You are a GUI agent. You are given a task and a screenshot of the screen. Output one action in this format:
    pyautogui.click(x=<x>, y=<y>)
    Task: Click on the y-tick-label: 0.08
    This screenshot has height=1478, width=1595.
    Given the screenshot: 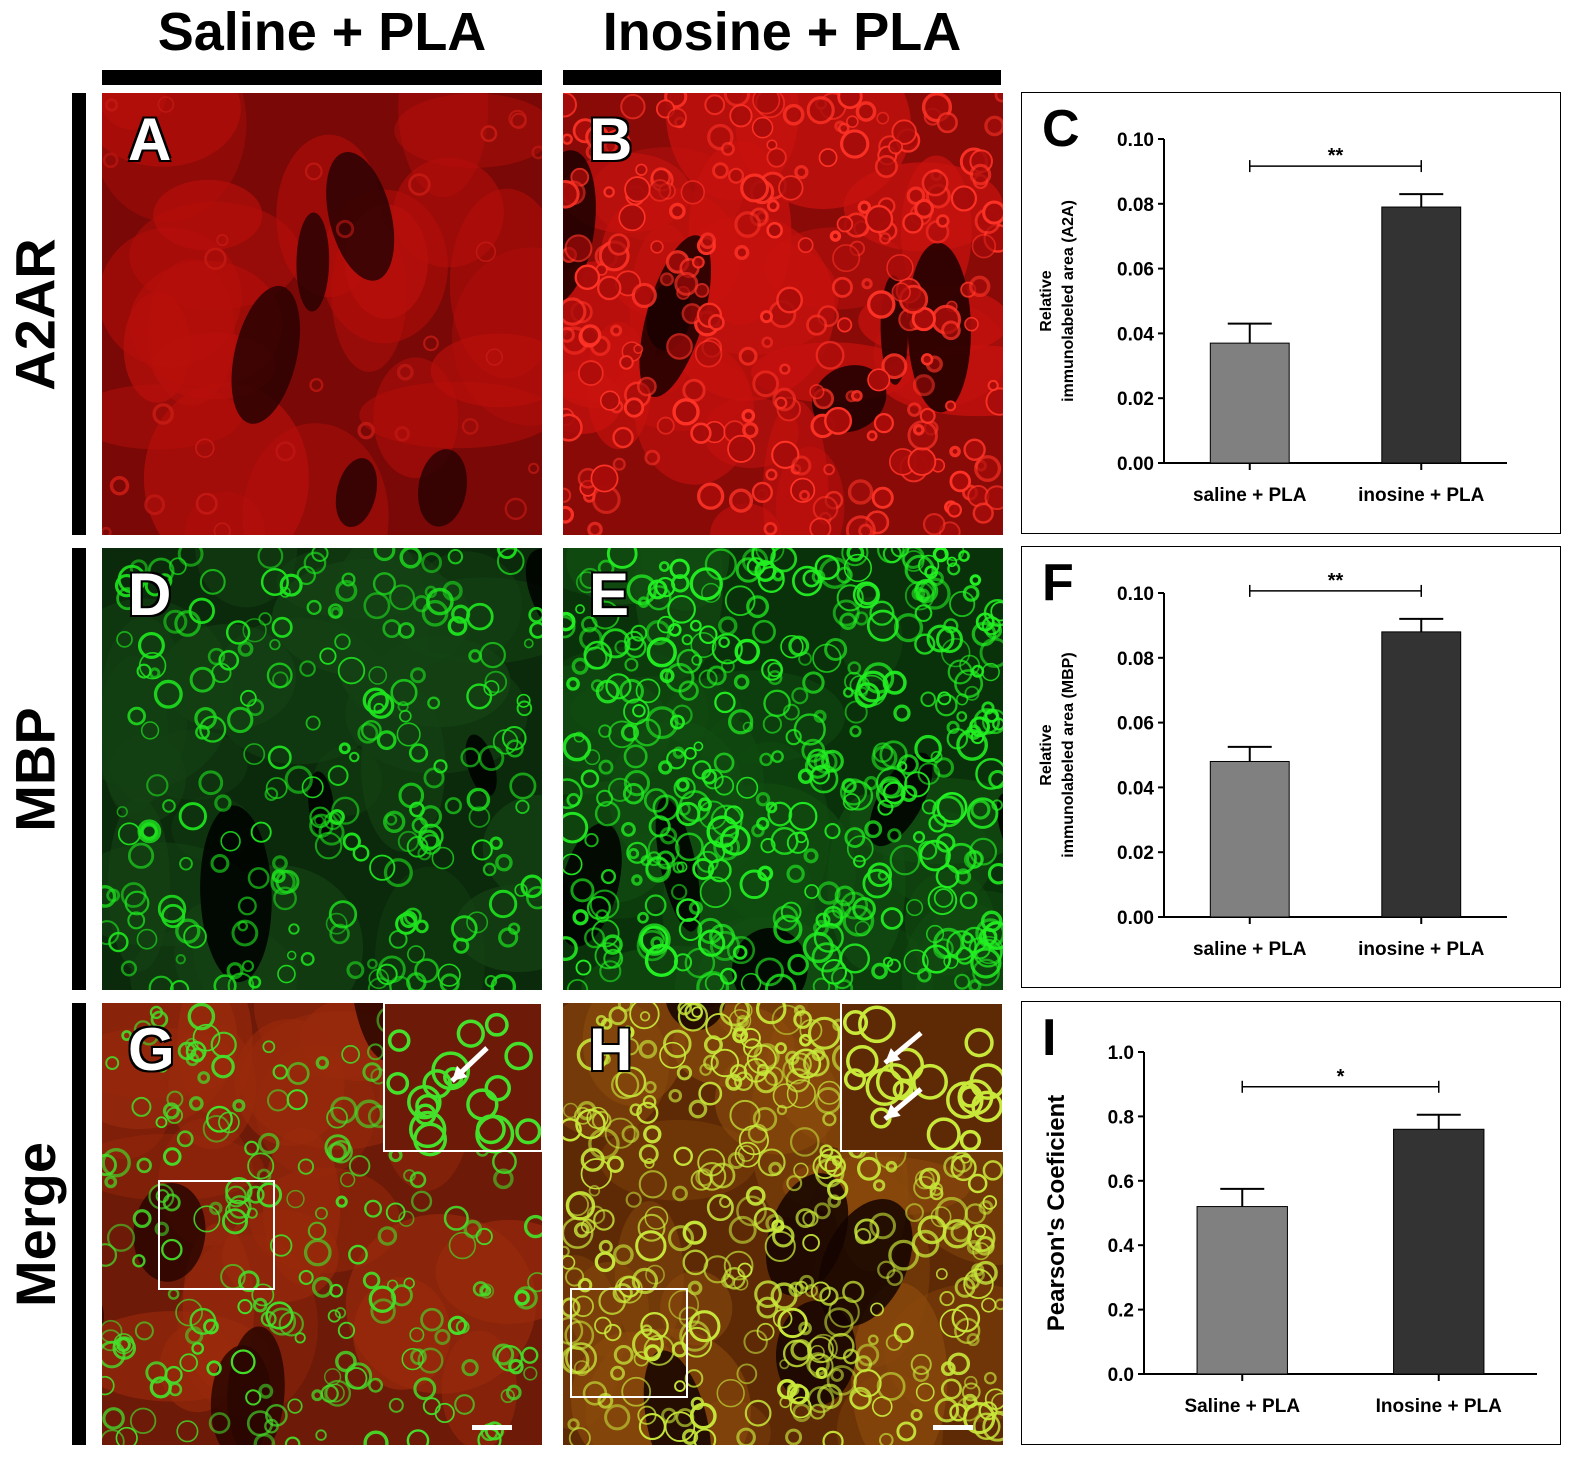 What is the action you would take?
    pyautogui.click(x=1135, y=205)
    